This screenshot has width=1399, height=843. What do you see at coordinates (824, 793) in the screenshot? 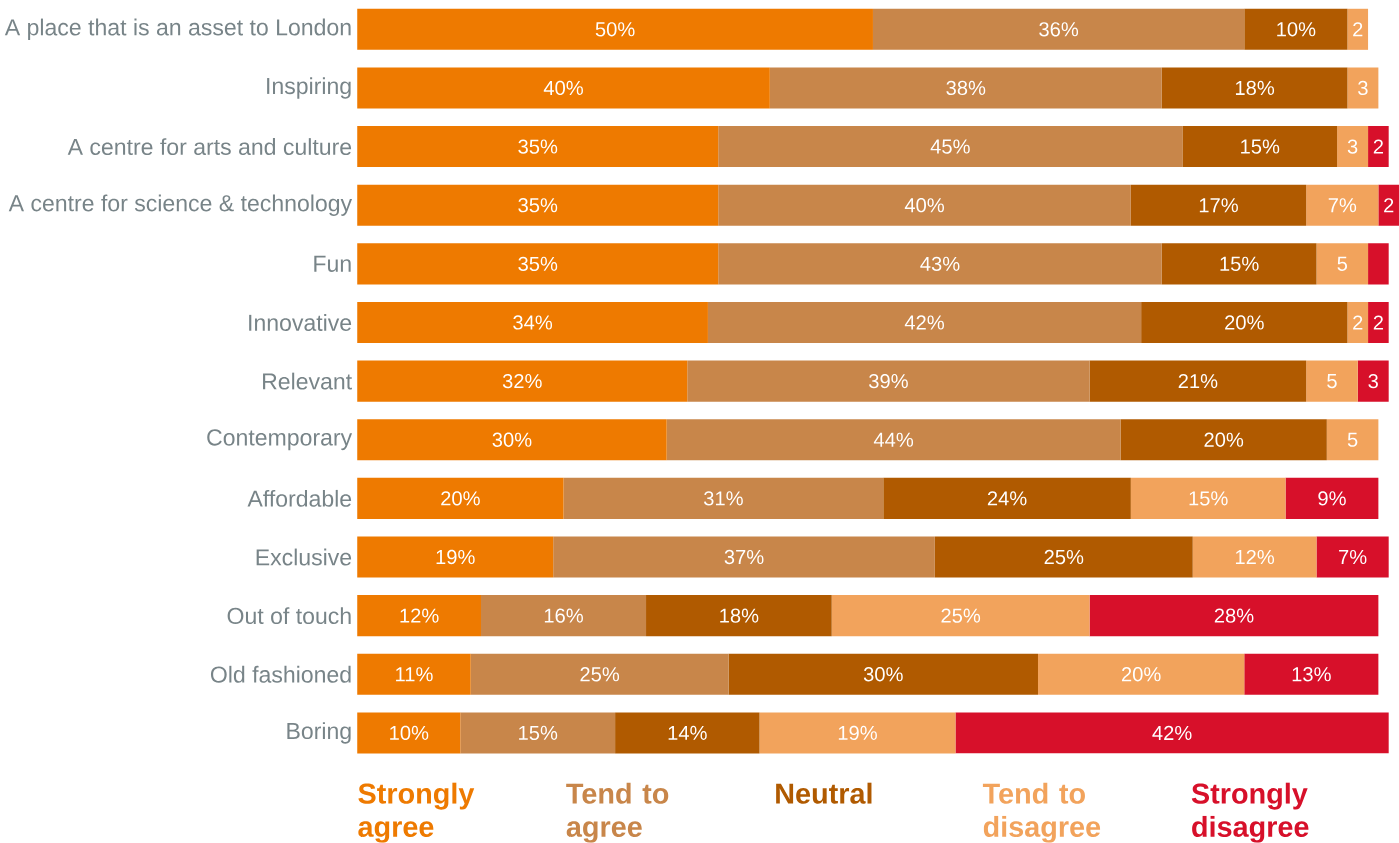
I see `series-label: Neutral` at bounding box center [824, 793].